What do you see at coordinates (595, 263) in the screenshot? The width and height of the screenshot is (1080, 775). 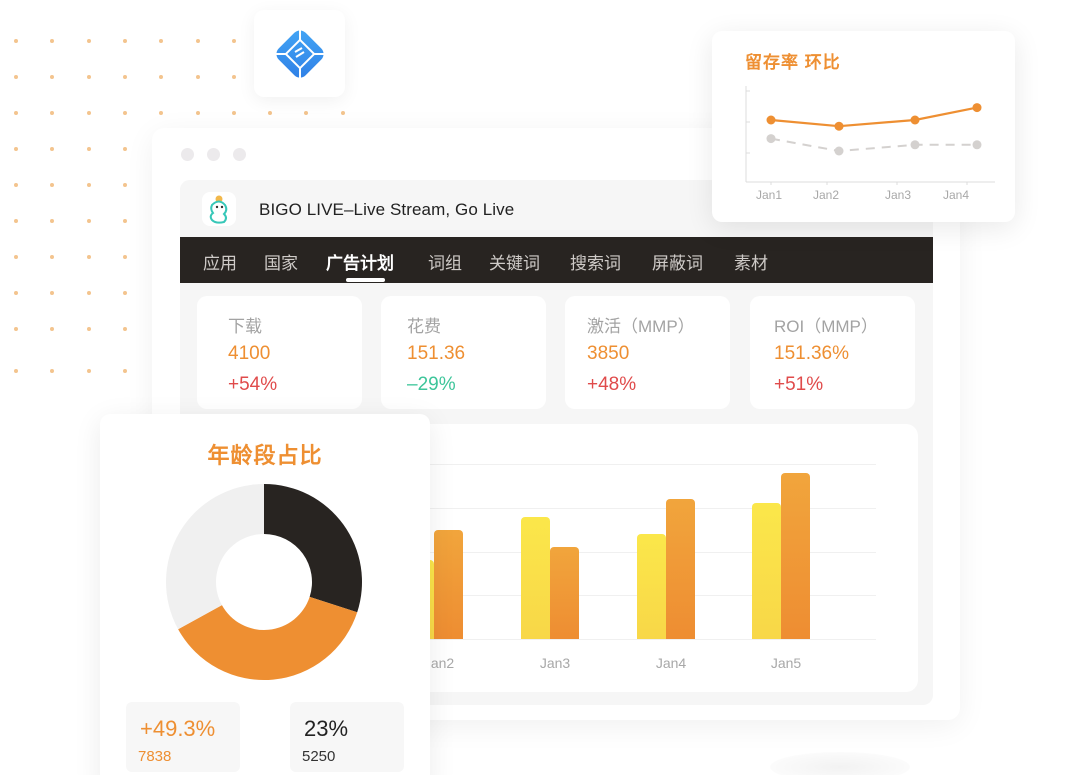 I see `tab-search-term: 搜索词` at bounding box center [595, 263].